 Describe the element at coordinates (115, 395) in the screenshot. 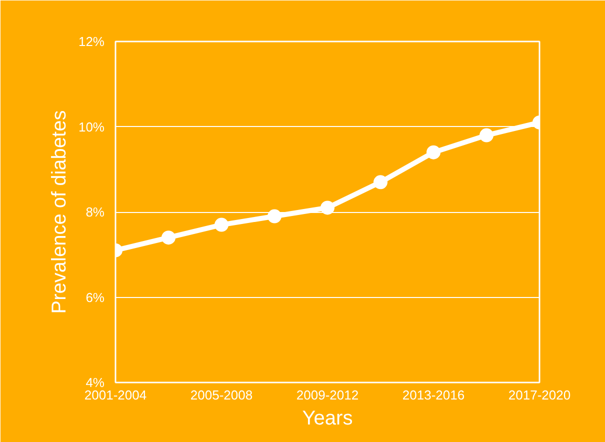

I see `x-tick-label: 2001-2004` at that location.